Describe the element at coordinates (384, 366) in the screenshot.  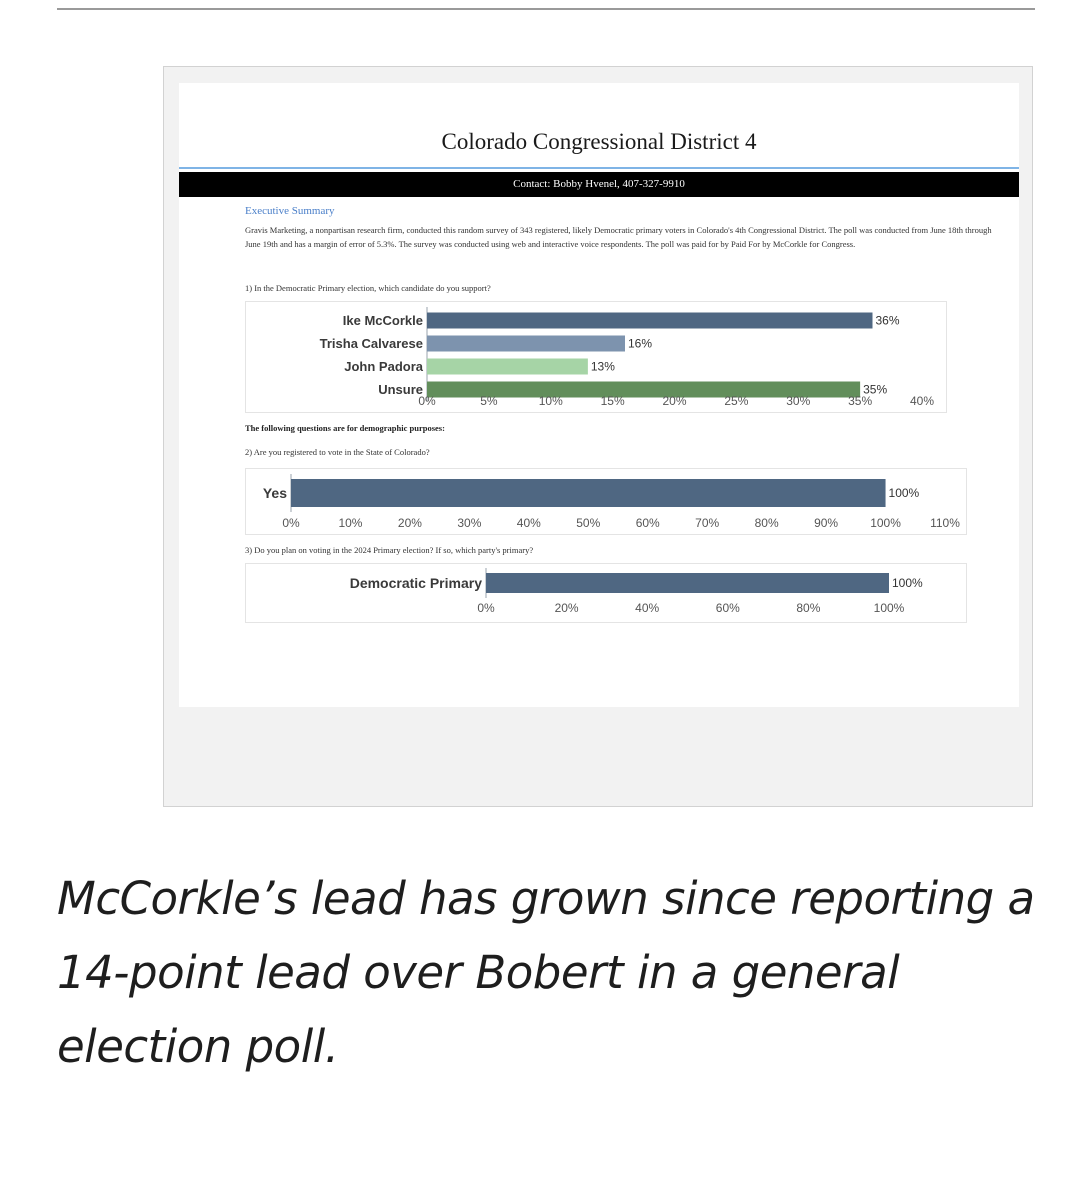
I see `chart-category-label: John Padora` at that location.